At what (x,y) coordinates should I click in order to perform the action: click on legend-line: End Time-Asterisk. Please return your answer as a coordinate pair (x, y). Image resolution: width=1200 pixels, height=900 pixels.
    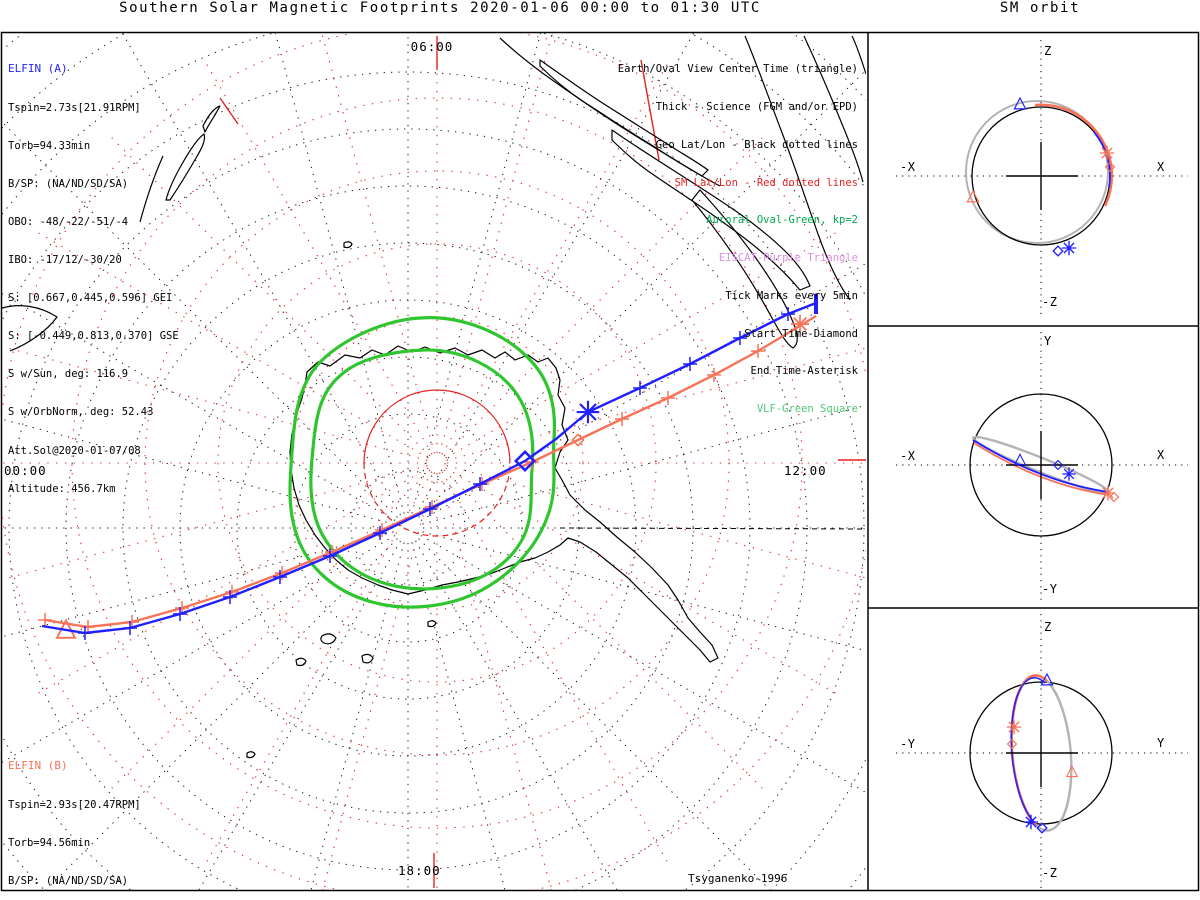
    Looking at the image, I should click on (804, 371).